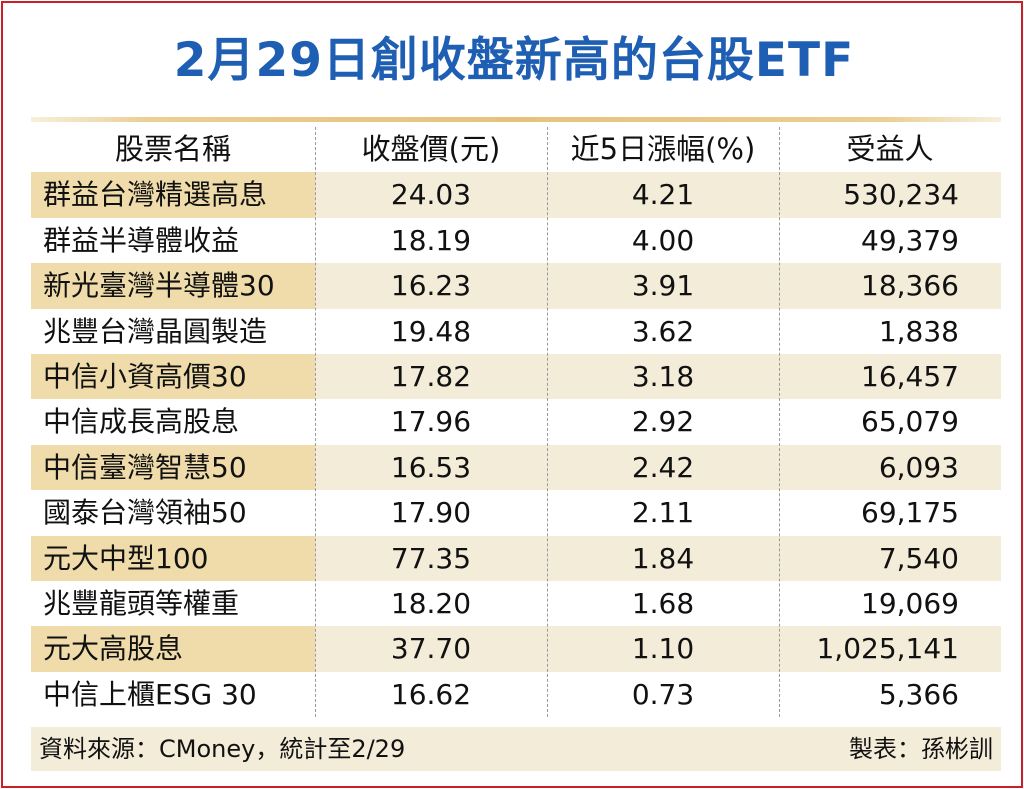  I want to click on header-close-price: 收盤價(元), so click(431, 149).